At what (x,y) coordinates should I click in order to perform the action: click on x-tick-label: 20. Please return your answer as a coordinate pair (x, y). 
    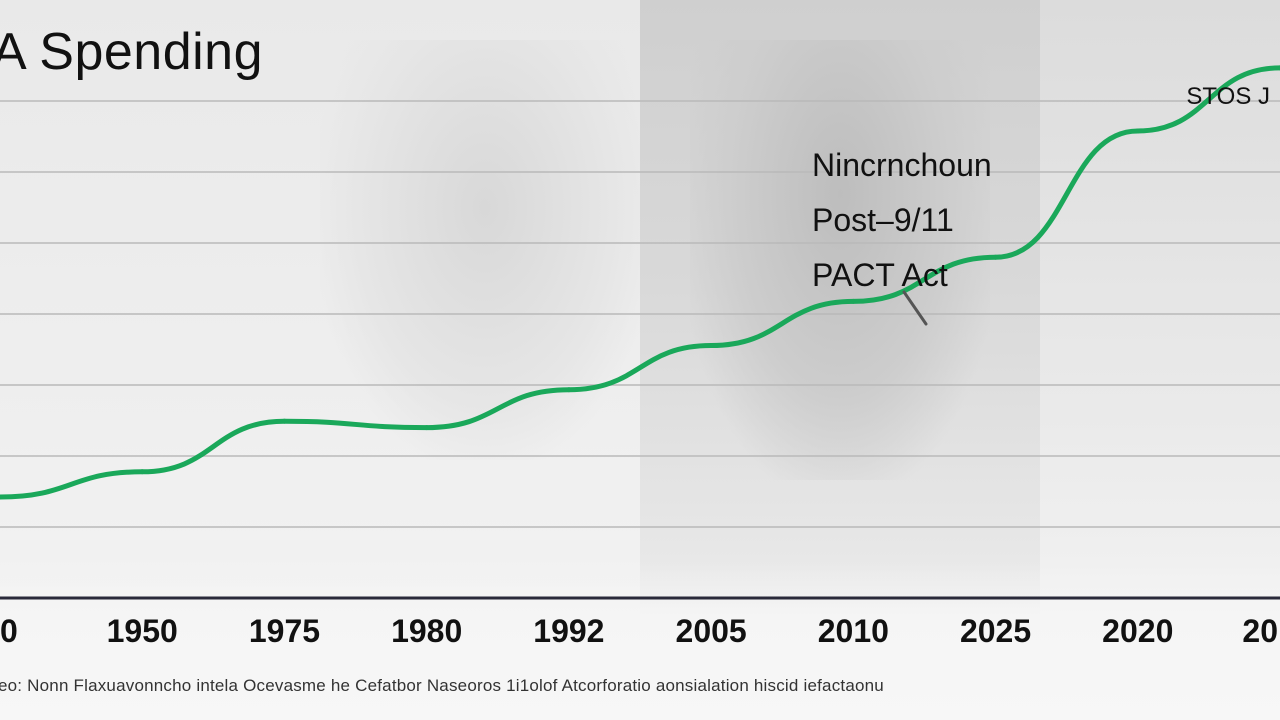
    Looking at the image, I should click on (1260, 631).